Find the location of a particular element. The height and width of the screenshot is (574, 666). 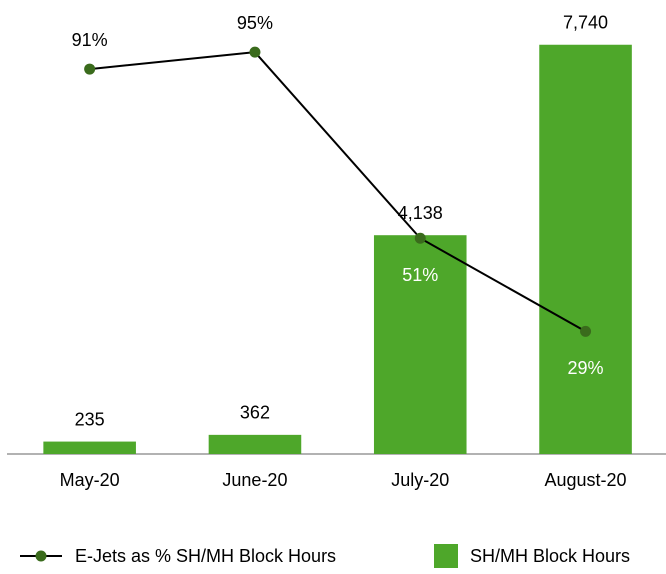

bar-value-label: 362 is located at coordinates (255, 413).